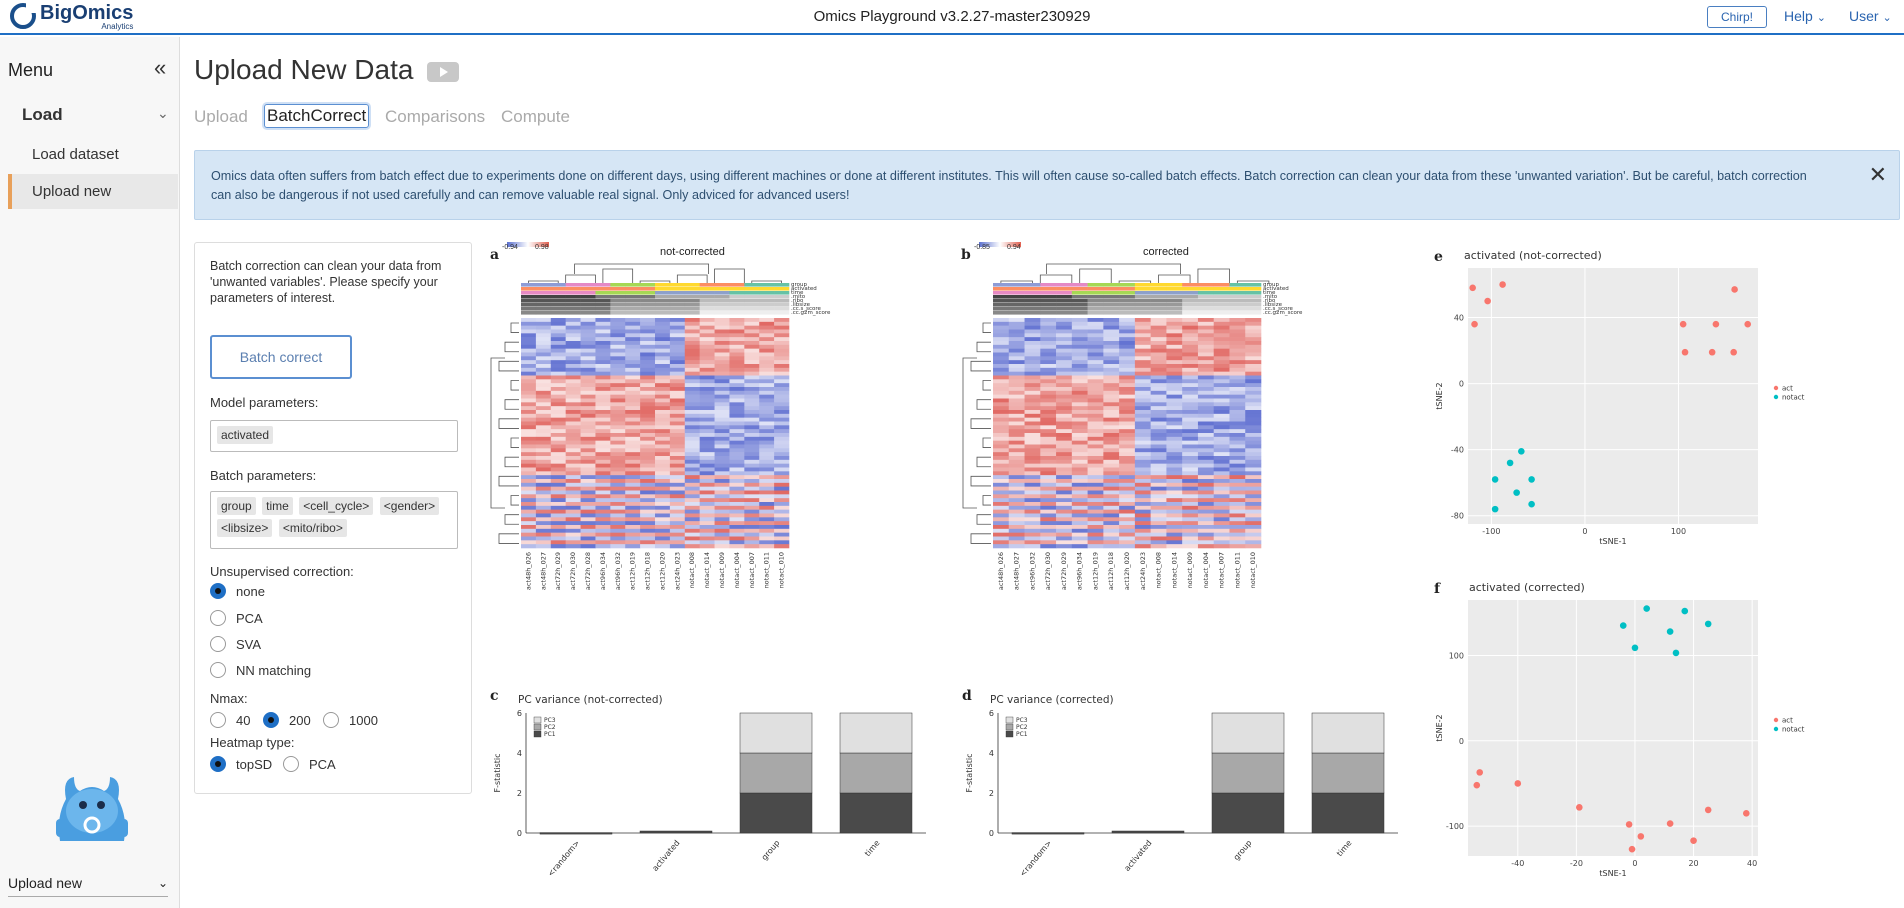 The height and width of the screenshot is (908, 1904). I want to click on close-icon: ✕, so click(1877, 174).